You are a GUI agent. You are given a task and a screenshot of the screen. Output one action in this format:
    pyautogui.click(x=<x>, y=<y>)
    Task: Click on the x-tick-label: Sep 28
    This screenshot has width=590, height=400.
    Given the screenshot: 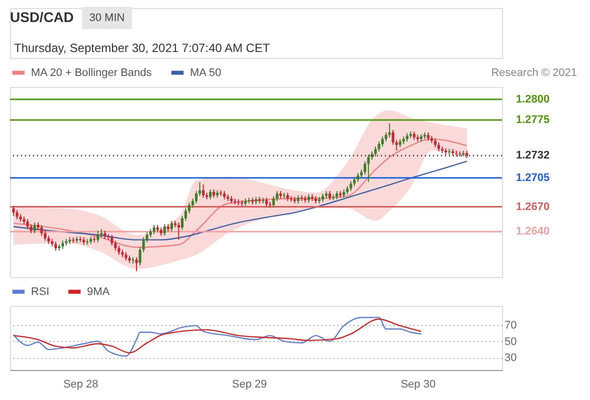 What is the action you would take?
    pyautogui.click(x=80, y=384)
    